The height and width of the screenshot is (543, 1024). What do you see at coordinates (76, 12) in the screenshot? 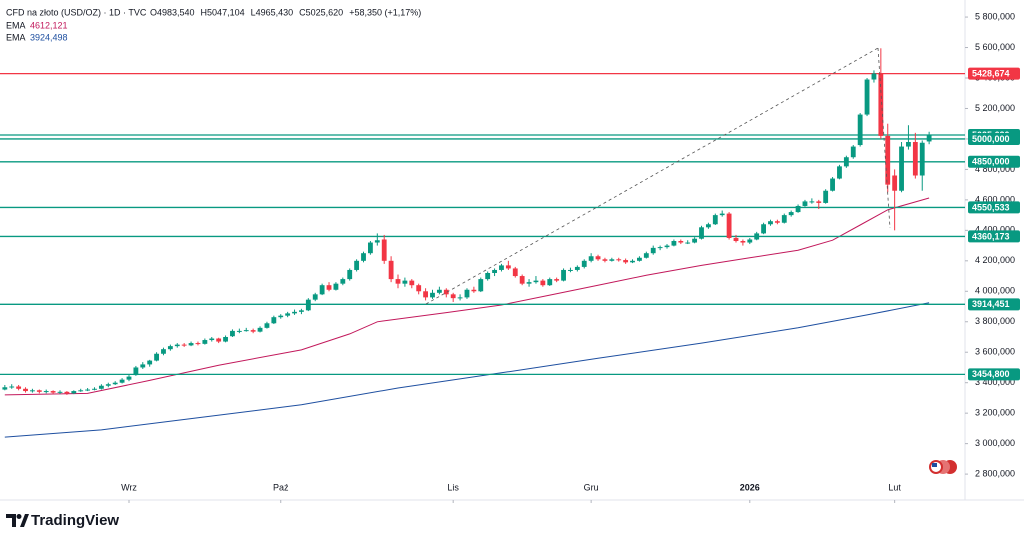
I see `chart-title: CFD na złoto (USD/OZ) · 1D · TVC` at bounding box center [76, 12].